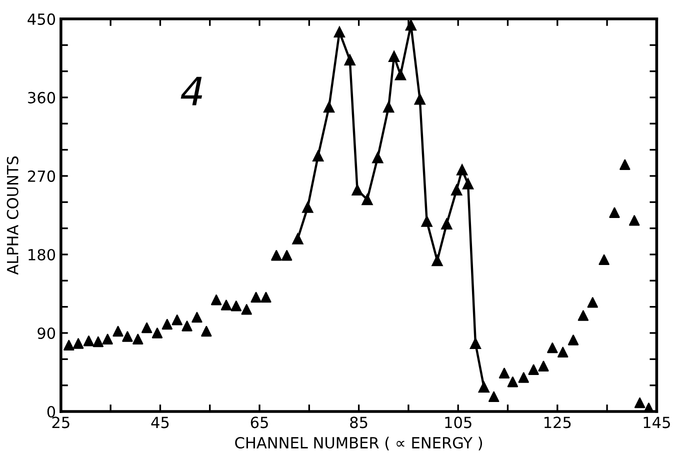 The width and height of the screenshot is (677, 473). What do you see at coordinates (259, 422) in the screenshot?
I see `x-tick-label: 65` at bounding box center [259, 422].